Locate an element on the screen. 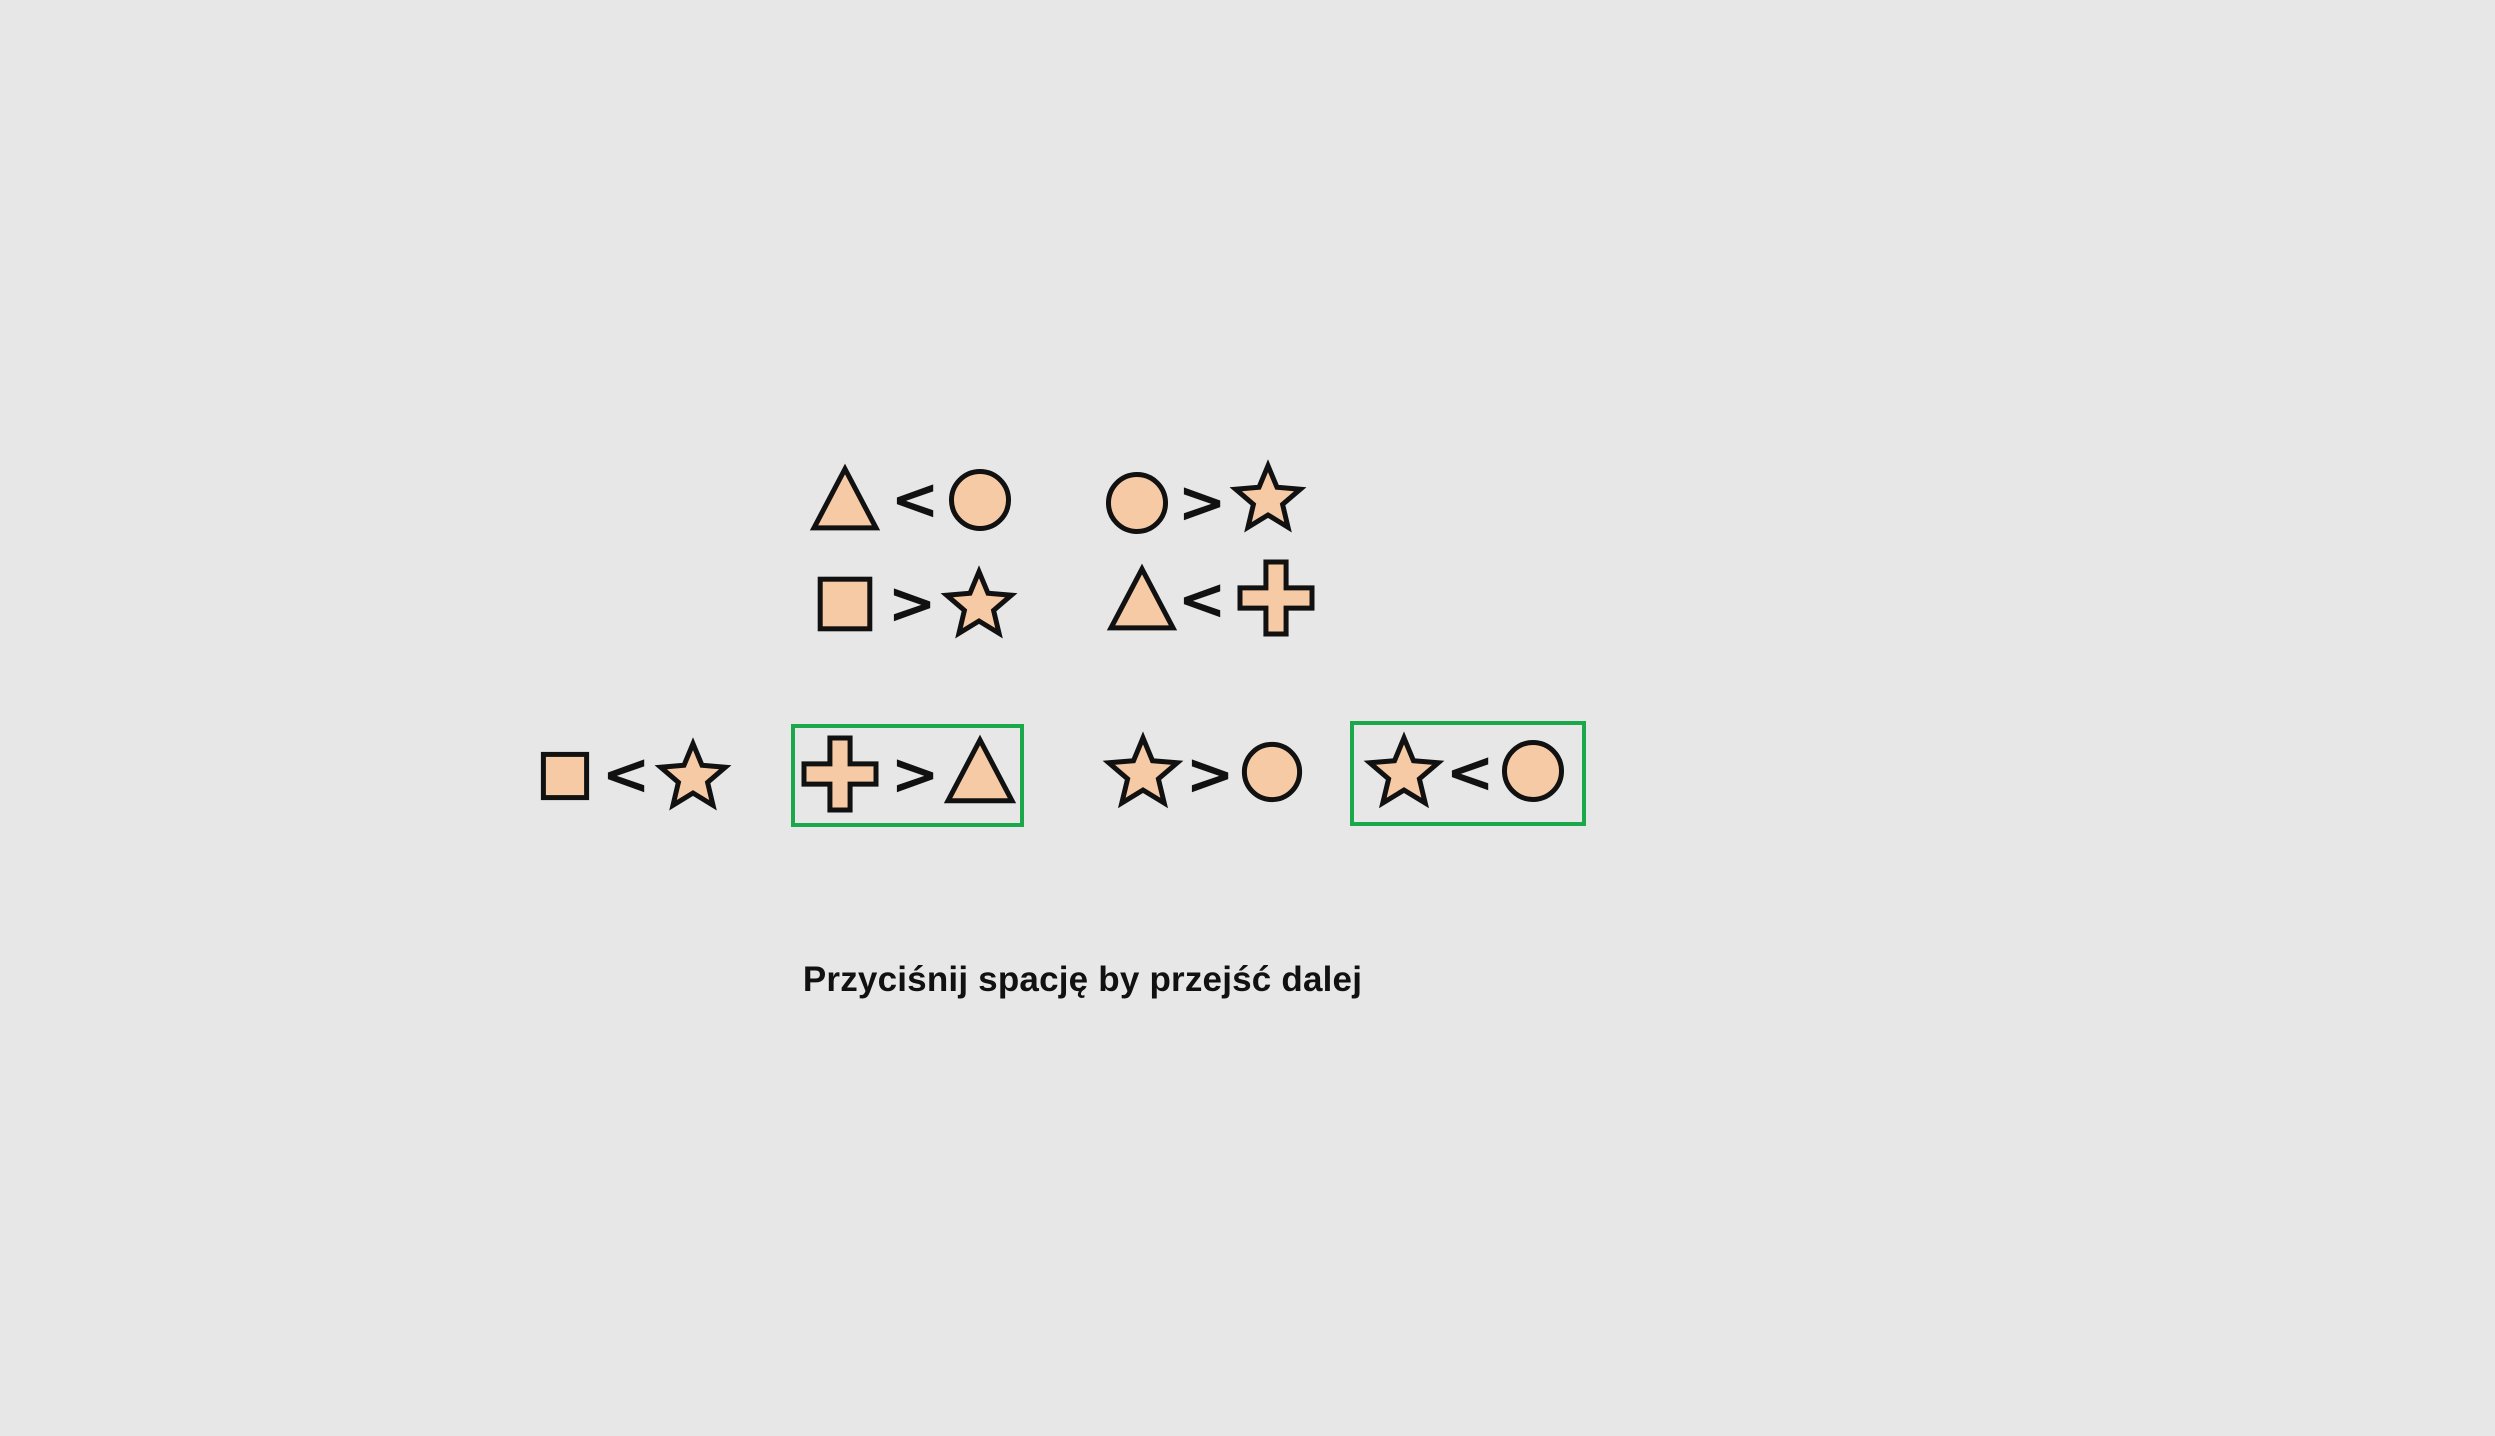  option-4-operator: < is located at coordinates (1470, 772).